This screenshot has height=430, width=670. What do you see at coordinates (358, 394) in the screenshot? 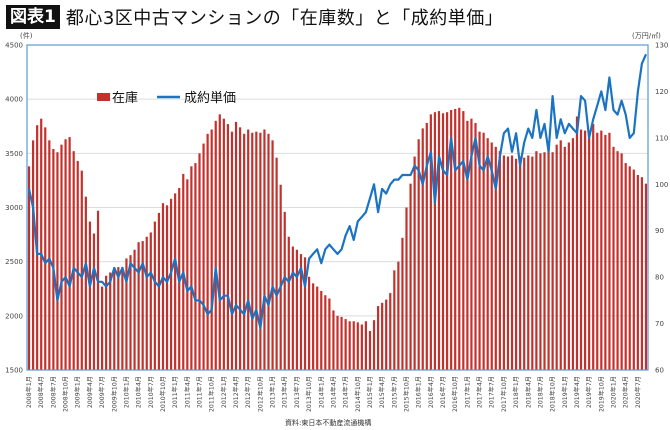
I see `x-tick-label: 2014年10月` at bounding box center [358, 394].